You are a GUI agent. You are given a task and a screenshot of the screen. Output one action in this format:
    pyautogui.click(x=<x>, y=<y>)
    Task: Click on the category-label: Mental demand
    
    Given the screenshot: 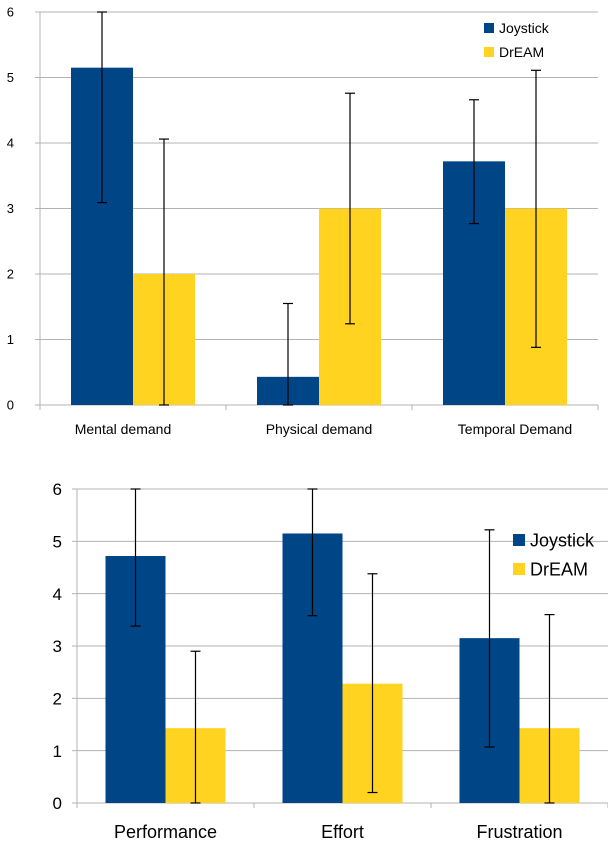 What is the action you would take?
    pyautogui.click(x=123, y=429)
    